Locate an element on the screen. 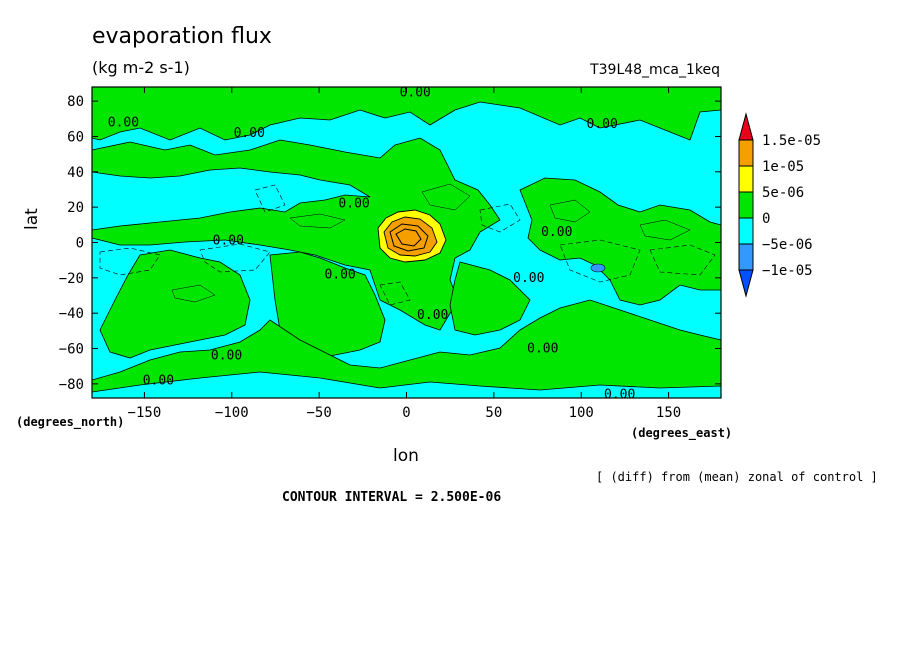 This screenshot has width=904, height=654. x-tick-label: −100 is located at coordinates (232, 413).